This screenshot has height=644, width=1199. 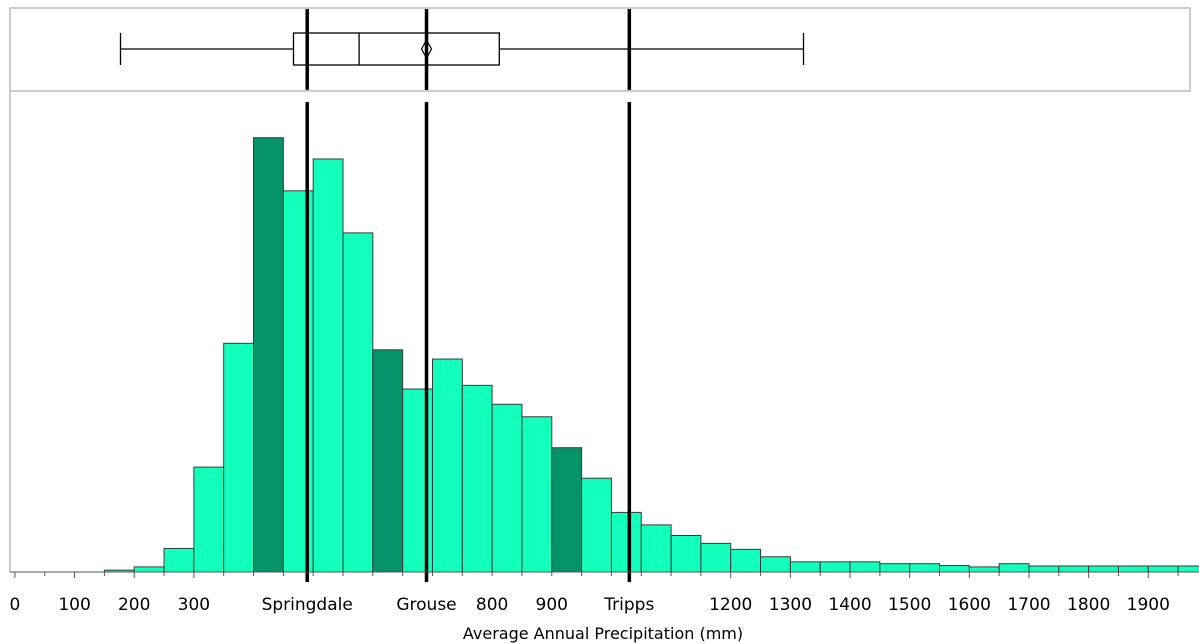 What do you see at coordinates (1148, 605) in the screenshot?
I see `x-tick-label: 1900` at bounding box center [1148, 605].